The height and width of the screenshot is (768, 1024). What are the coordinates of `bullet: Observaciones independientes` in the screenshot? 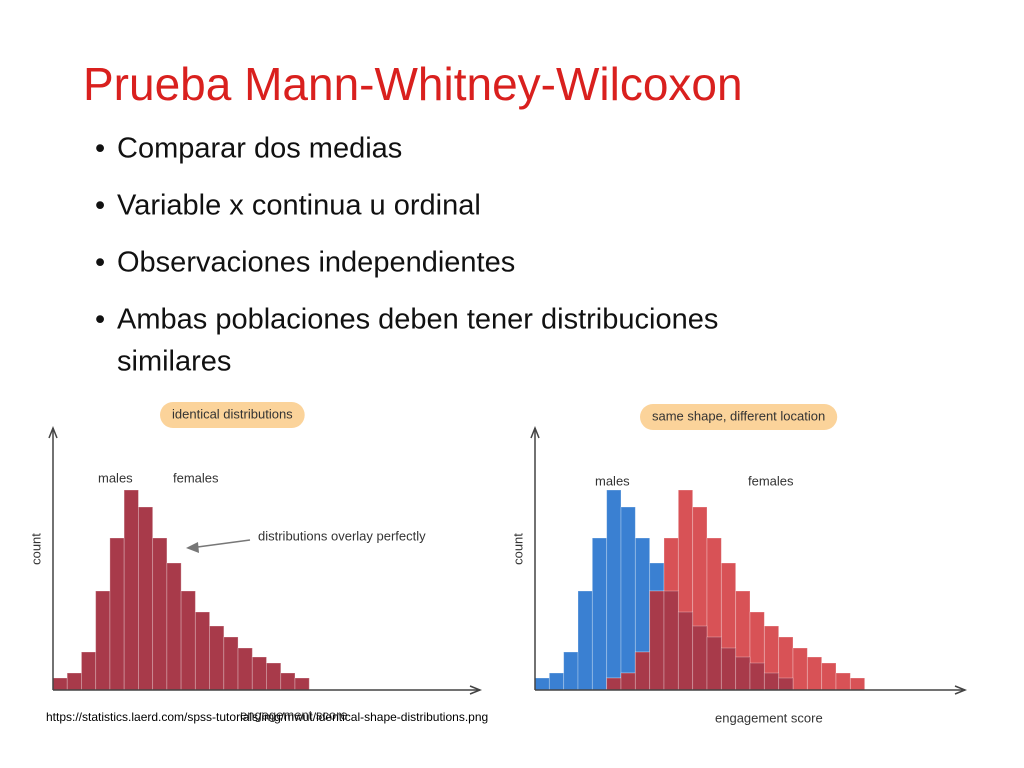 It's located at (316, 263).